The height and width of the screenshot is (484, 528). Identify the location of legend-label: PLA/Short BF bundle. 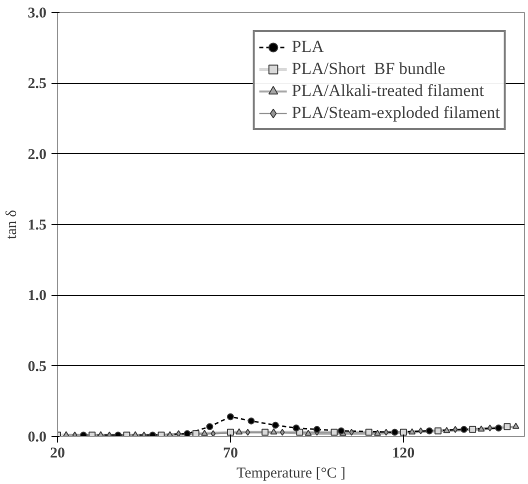
(369, 69).